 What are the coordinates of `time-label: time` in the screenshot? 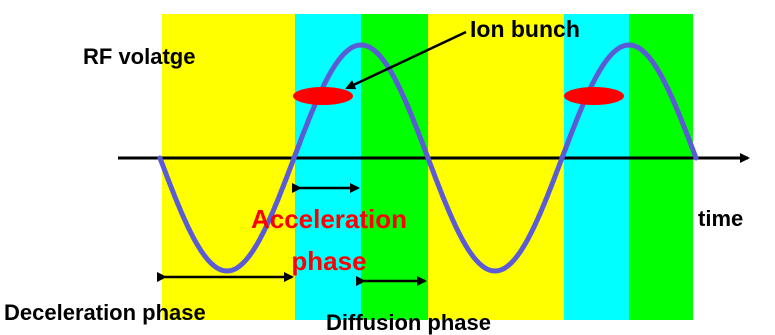 It's located at (720, 218).